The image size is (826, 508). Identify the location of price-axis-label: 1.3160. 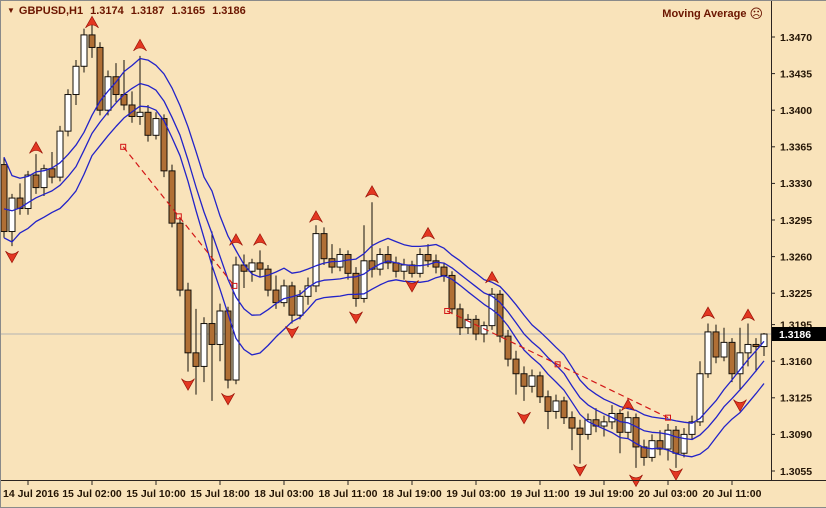
(796, 362).